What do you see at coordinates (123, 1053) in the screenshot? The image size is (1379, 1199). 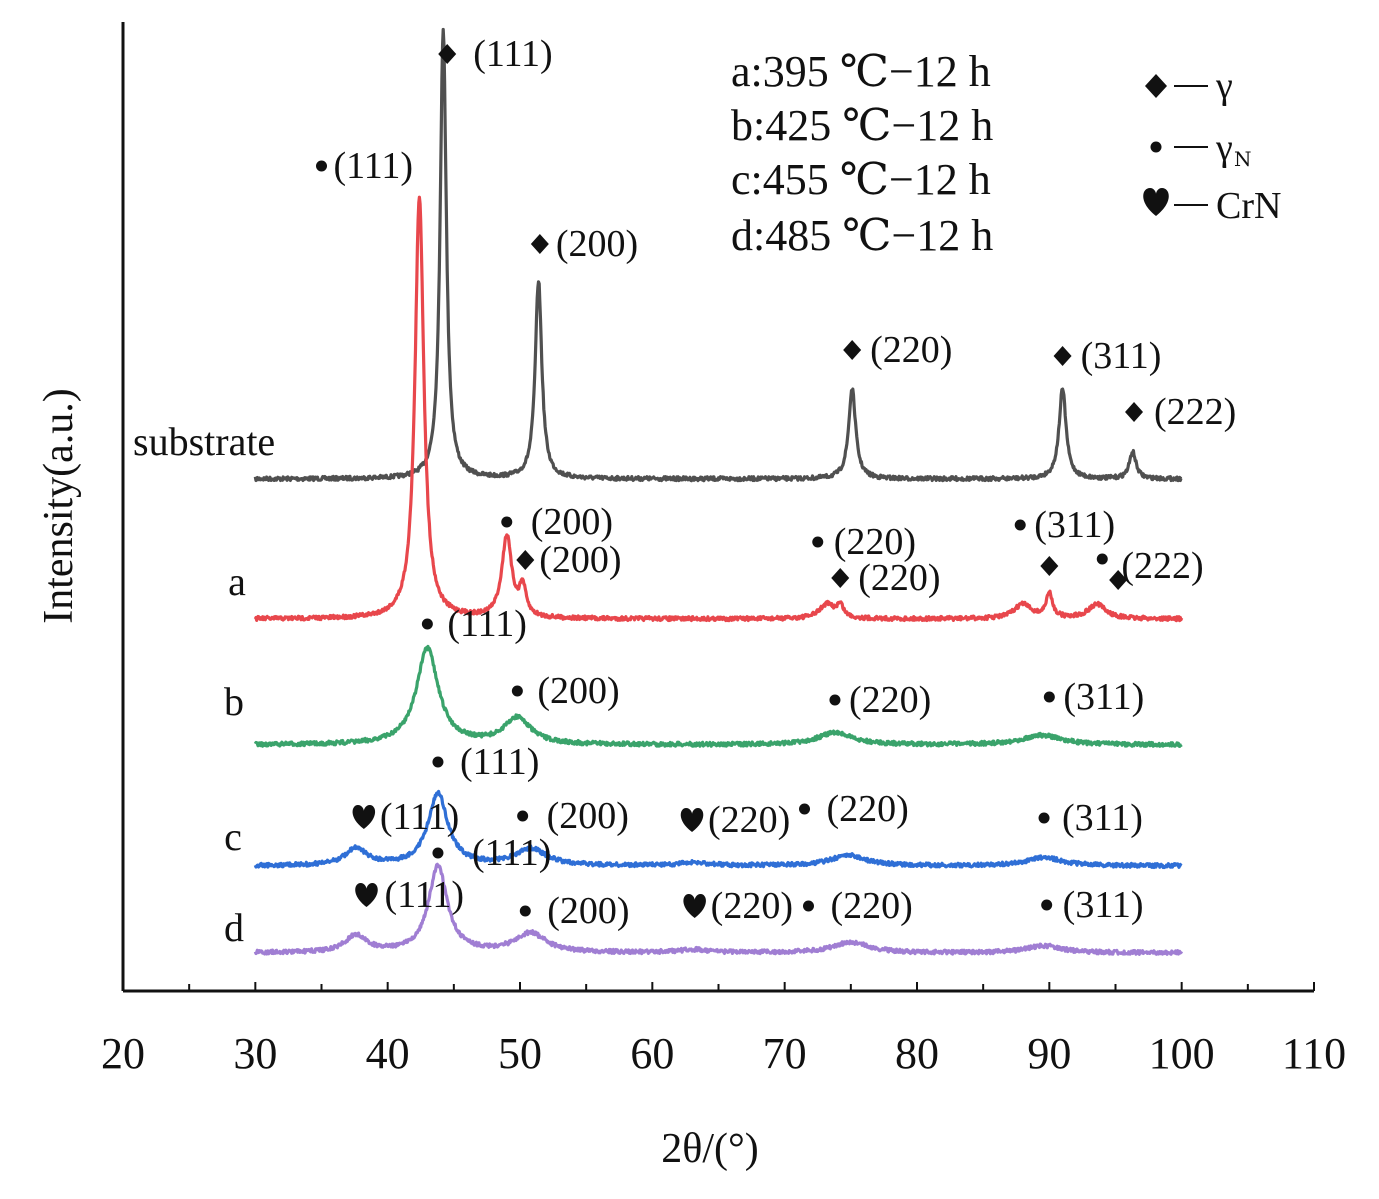 I see `x-tick-label: 20` at bounding box center [123, 1053].